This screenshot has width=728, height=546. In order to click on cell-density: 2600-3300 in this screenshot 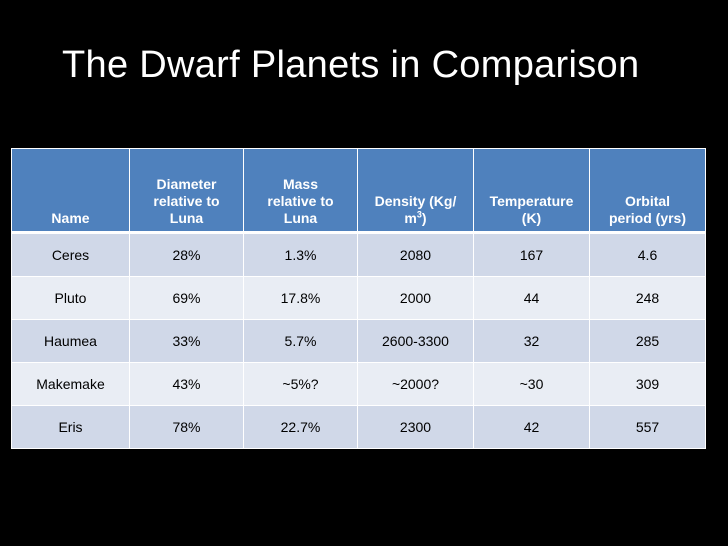, I will do `click(415, 341)`.